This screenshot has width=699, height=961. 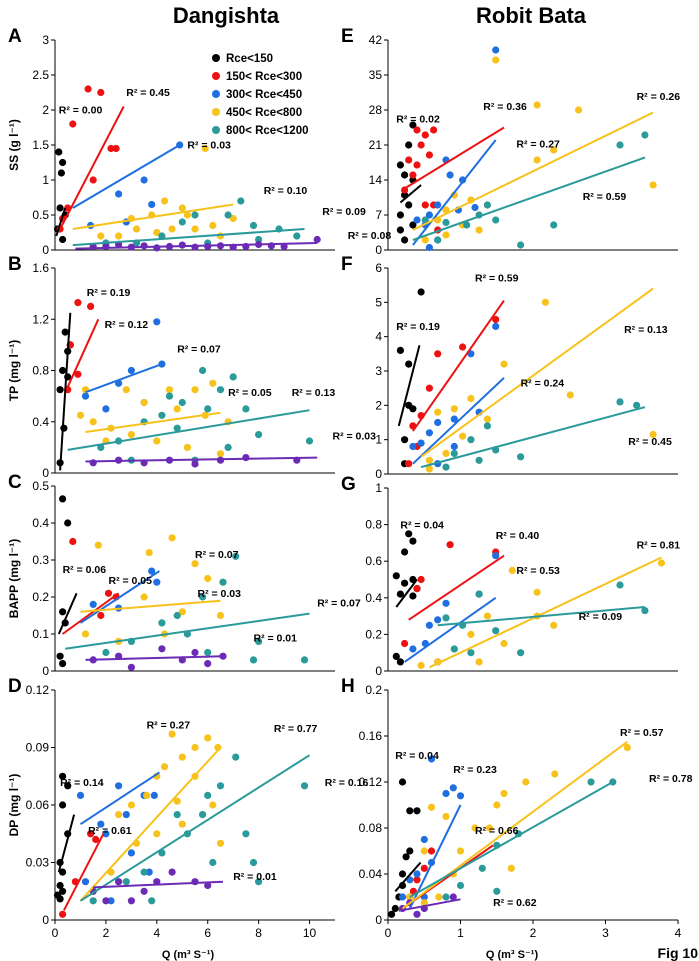 I want to click on x-axis-label-right: Q (m³ S⁻¹), so click(x=512, y=955).